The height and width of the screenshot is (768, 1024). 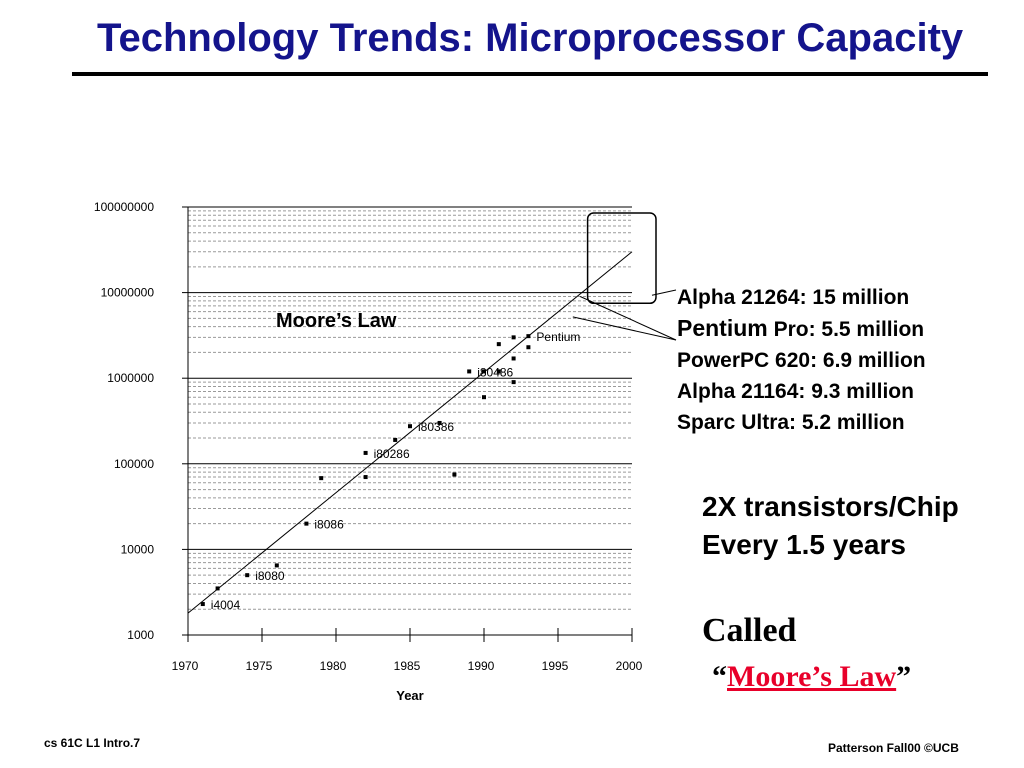 What do you see at coordinates (128, 293) in the screenshot?
I see `y-tick-label: 10000000` at bounding box center [128, 293].